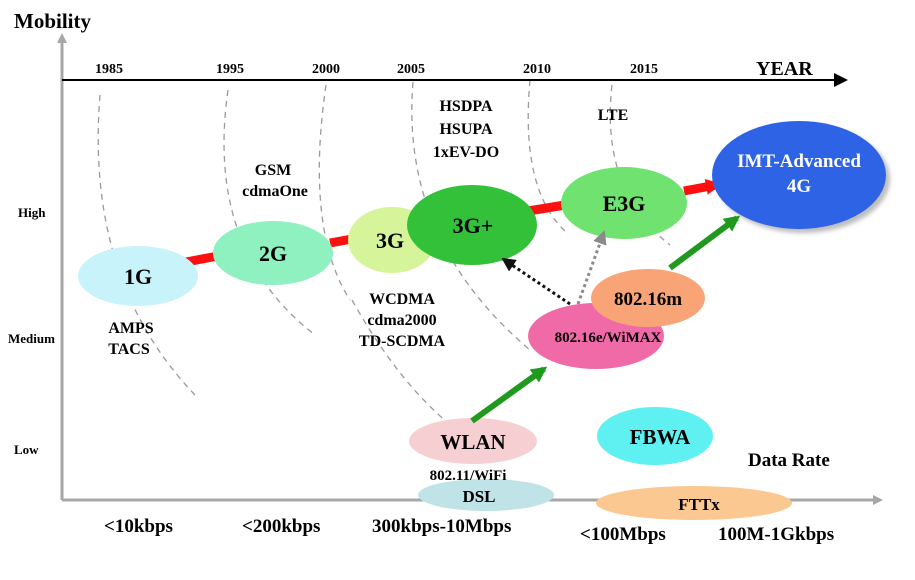 The height and width of the screenshot is (580, 915). Describe the element at coordinates (789, 460) in the screenshot. I see `data-rate-title: Data Rate` at that location.